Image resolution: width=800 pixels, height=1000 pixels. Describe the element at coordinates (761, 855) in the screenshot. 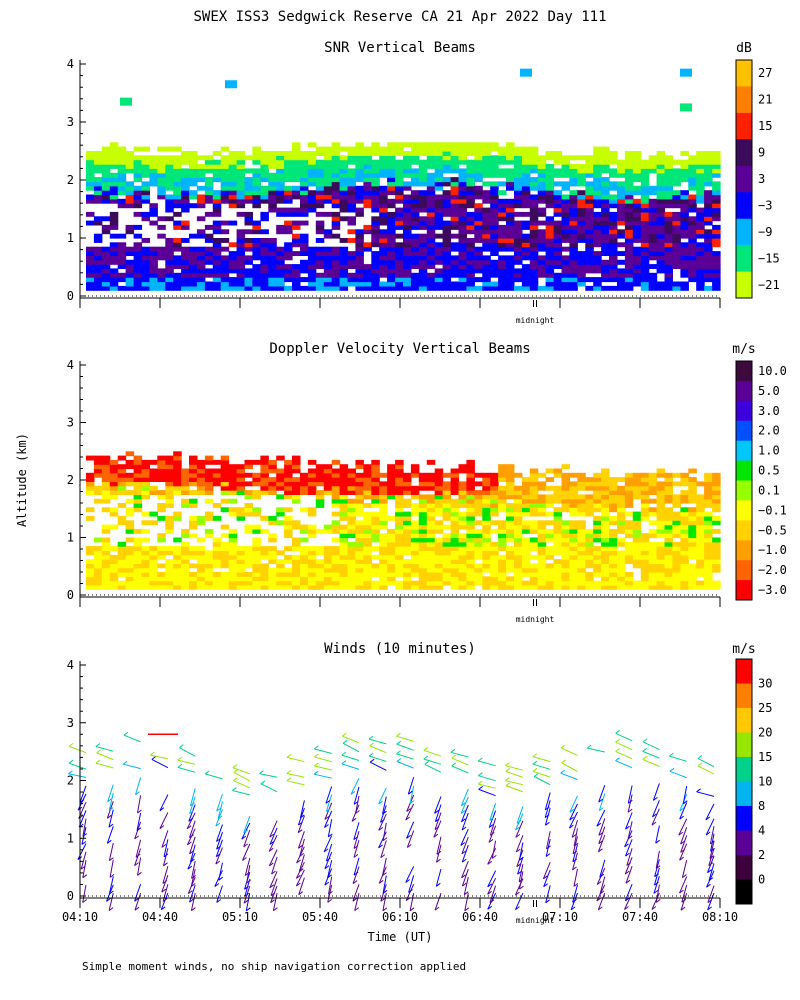

I see `colorbar-label: 2` at that location.